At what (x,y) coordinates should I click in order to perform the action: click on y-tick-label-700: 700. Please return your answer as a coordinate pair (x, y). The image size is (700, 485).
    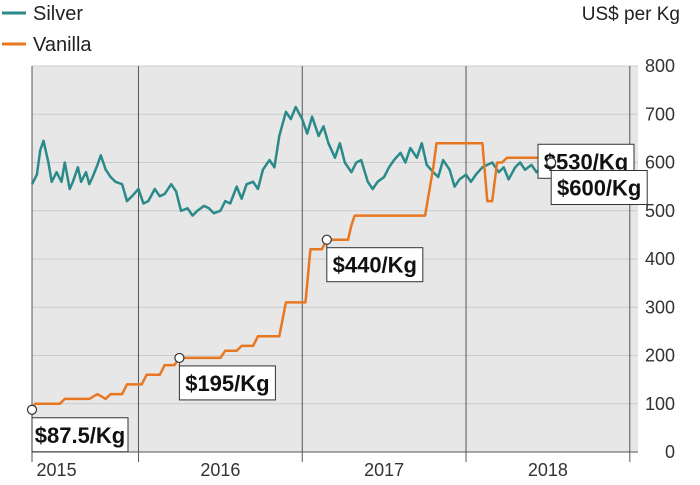
    Looking at the image, I should click on (660, 114).